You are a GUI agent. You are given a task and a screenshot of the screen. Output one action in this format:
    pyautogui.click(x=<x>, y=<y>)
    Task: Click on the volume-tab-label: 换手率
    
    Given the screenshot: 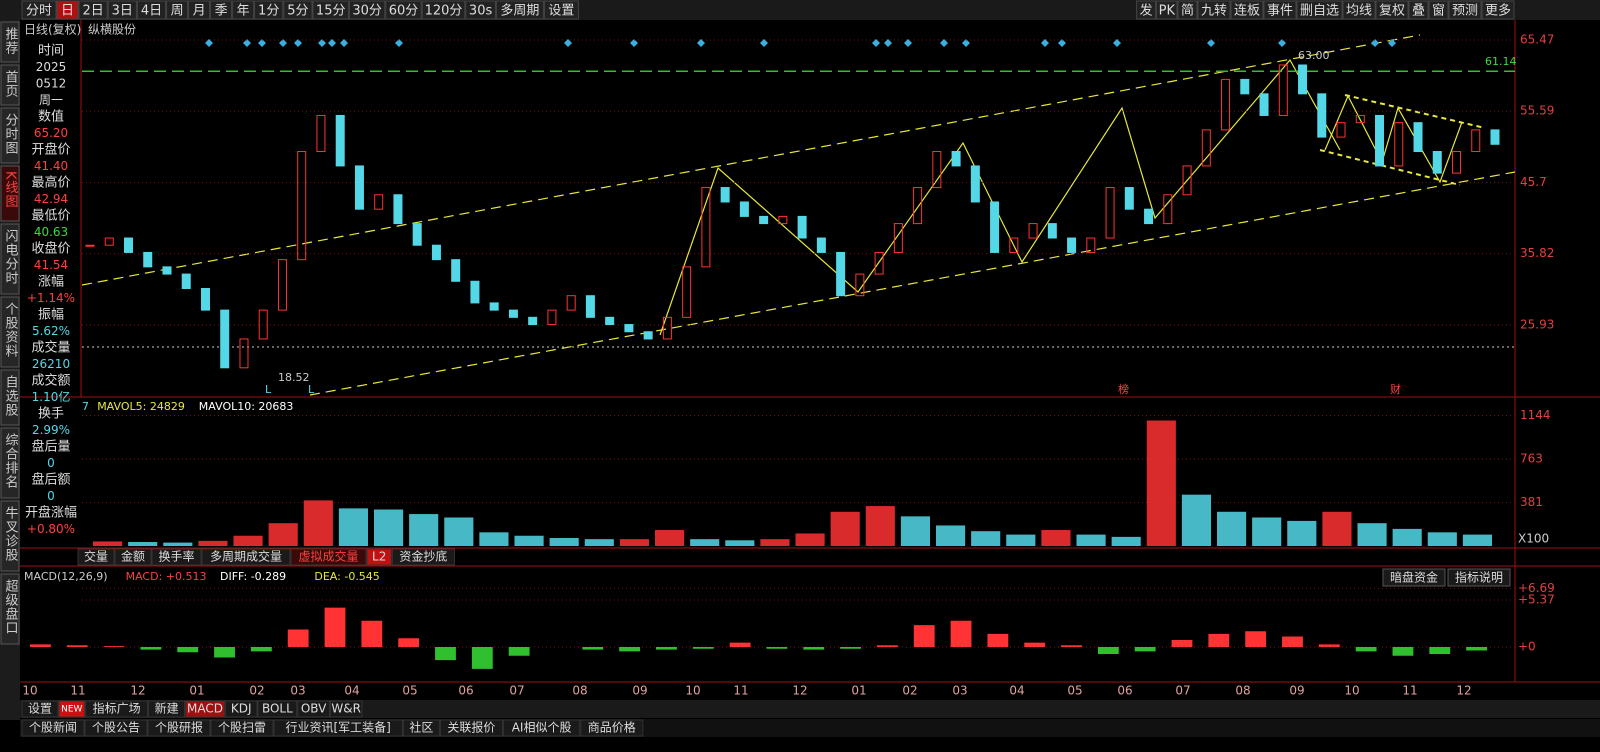 What is the action you would take?
    pyautogui.click(x=176, y=556)
    